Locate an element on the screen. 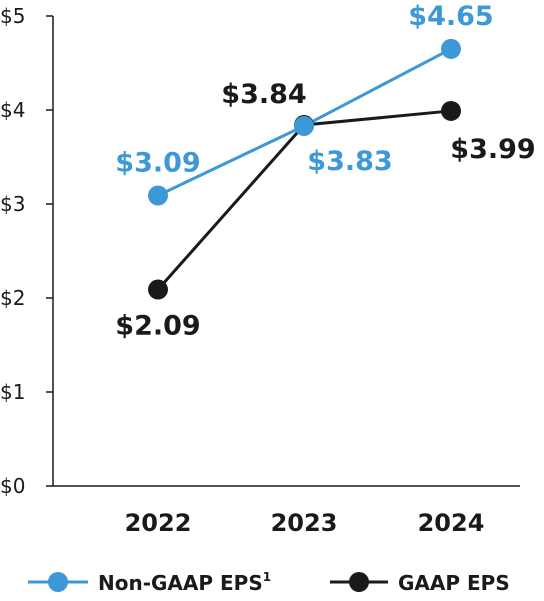 The height and width of the screenshot is (601, 544). data-label-gaap: $2.09 is located at coordinates (157, 326).